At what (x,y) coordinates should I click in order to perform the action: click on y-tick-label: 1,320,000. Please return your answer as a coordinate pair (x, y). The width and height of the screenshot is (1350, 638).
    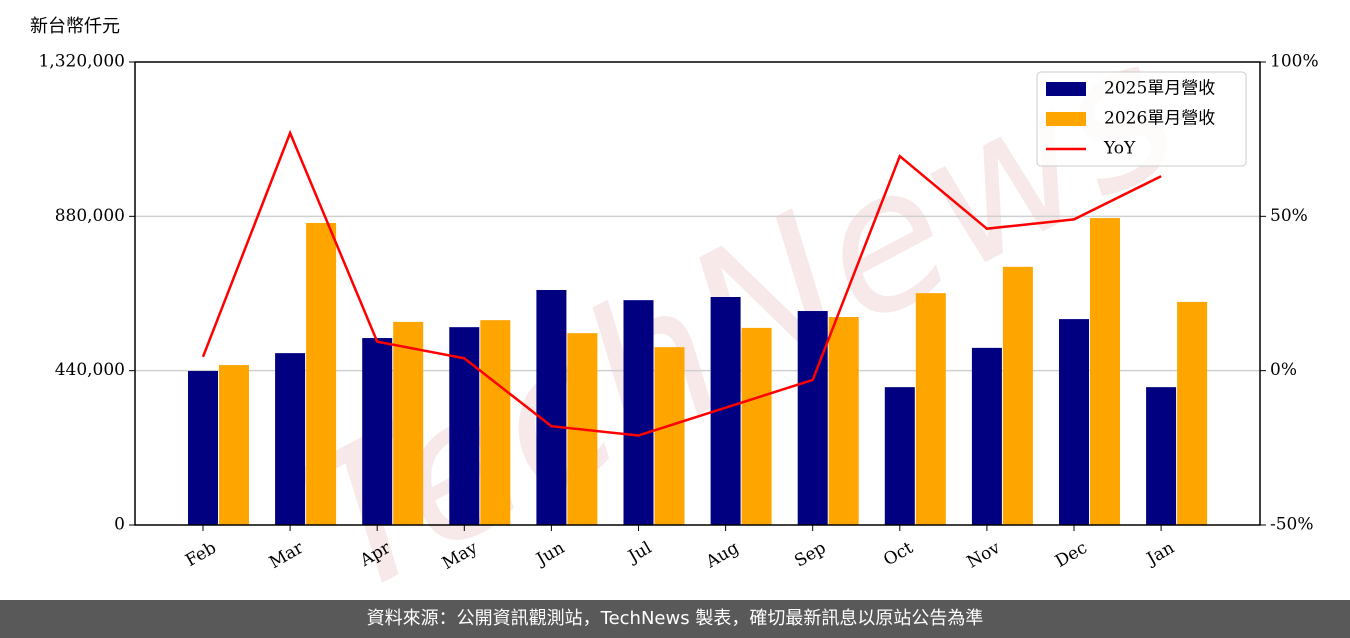
    Looking at the image, I should click on (81, 62).